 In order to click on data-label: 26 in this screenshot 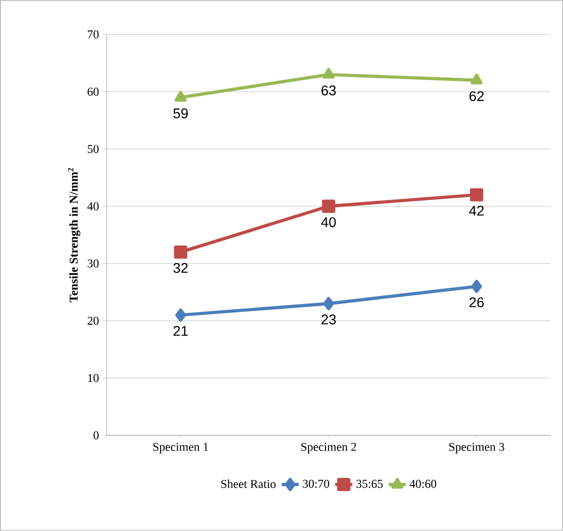, I will do `click(477, 302)`.